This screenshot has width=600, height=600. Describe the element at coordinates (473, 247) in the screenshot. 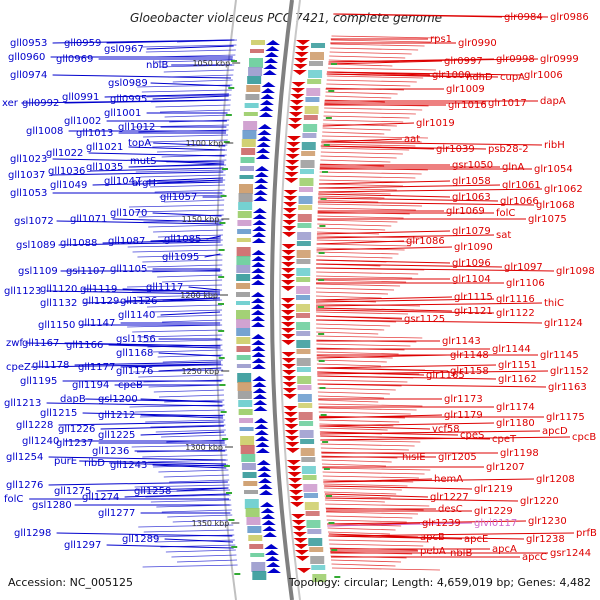

I see `right-gene-label: glr1090` at that location.